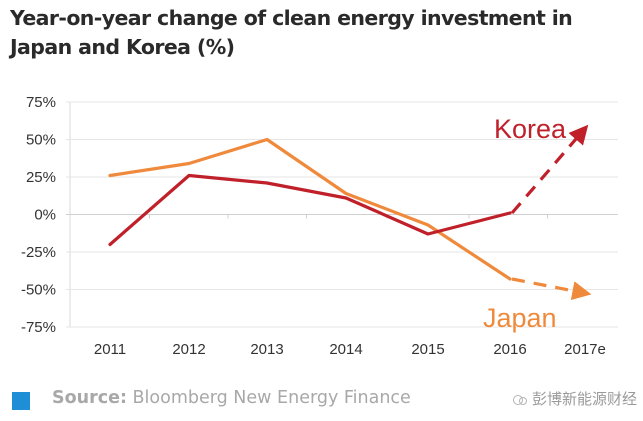  I want to click on y-tick-label: -50%, so click(38, 290).